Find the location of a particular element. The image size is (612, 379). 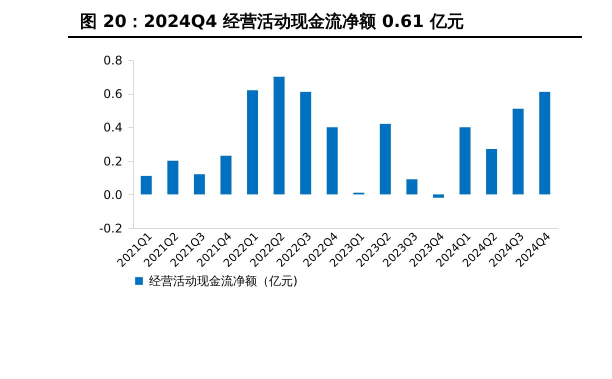

y-tick-label: 0.4 is located at coordinates (112, 127).